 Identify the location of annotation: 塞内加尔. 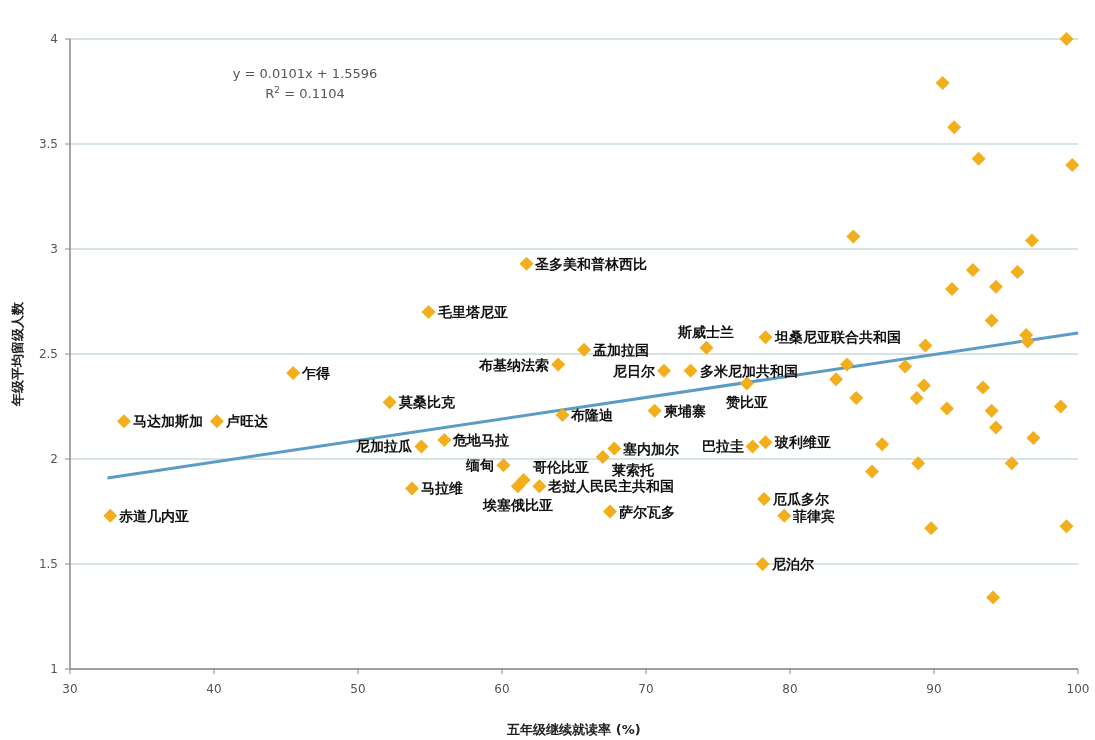
(651, 448).